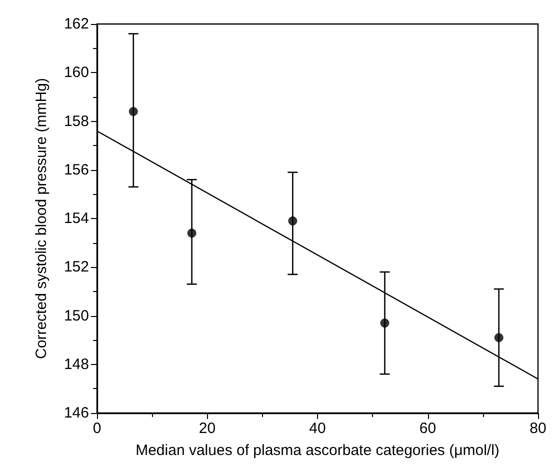  I want to click on y-tick-label: 156, so click(76, 169).